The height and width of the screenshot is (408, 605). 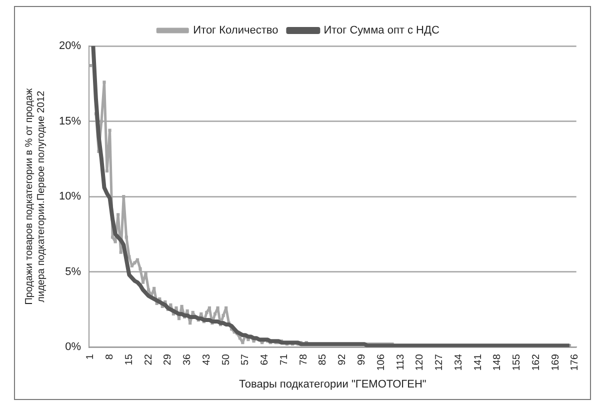 What do you see at coordinates (381, 362) in the screenshot?
I see `x-tick-label: 106` at bounding box center [381, 362].